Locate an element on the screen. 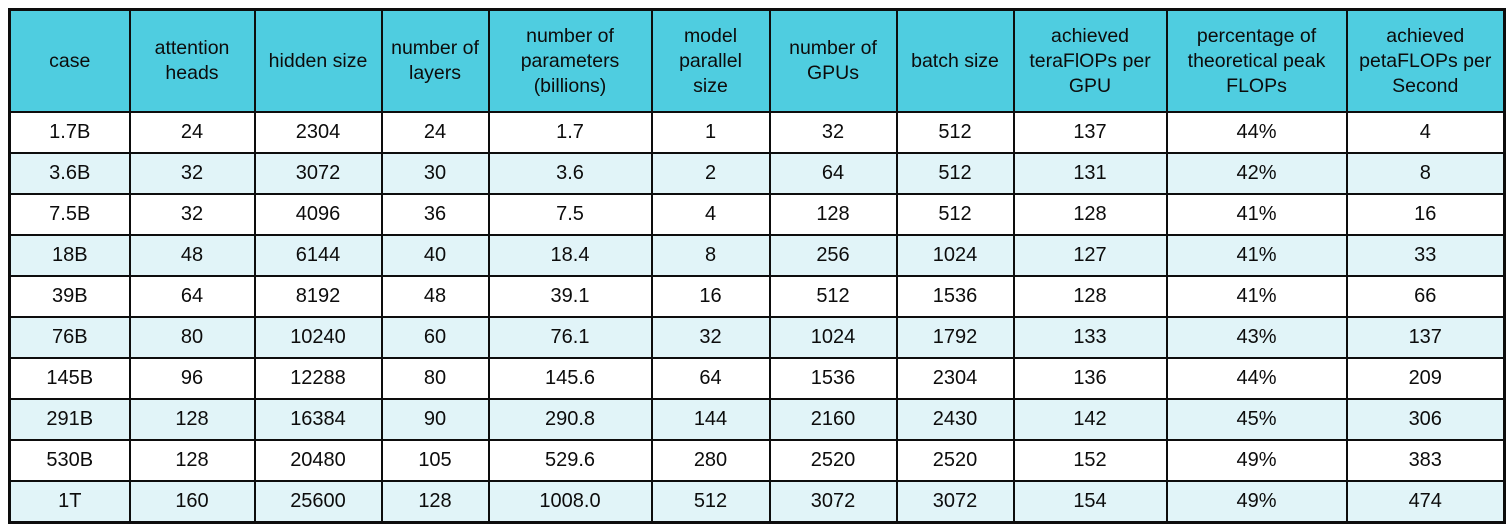 This screenshot has width=1511, height=532. cell-145b-percentage-of-theoretical-peak-flops: 44% is located at coordinates (1256, 378).